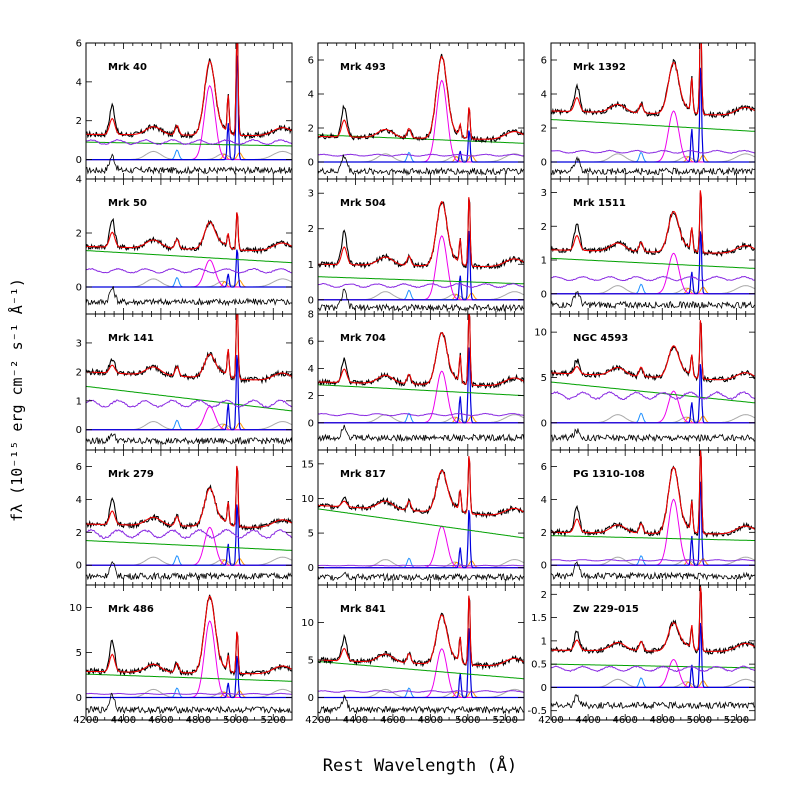 The height and width of the screenshot is (797, 797). I want to click on y-tick-label: -0.5, so click(537, 711).